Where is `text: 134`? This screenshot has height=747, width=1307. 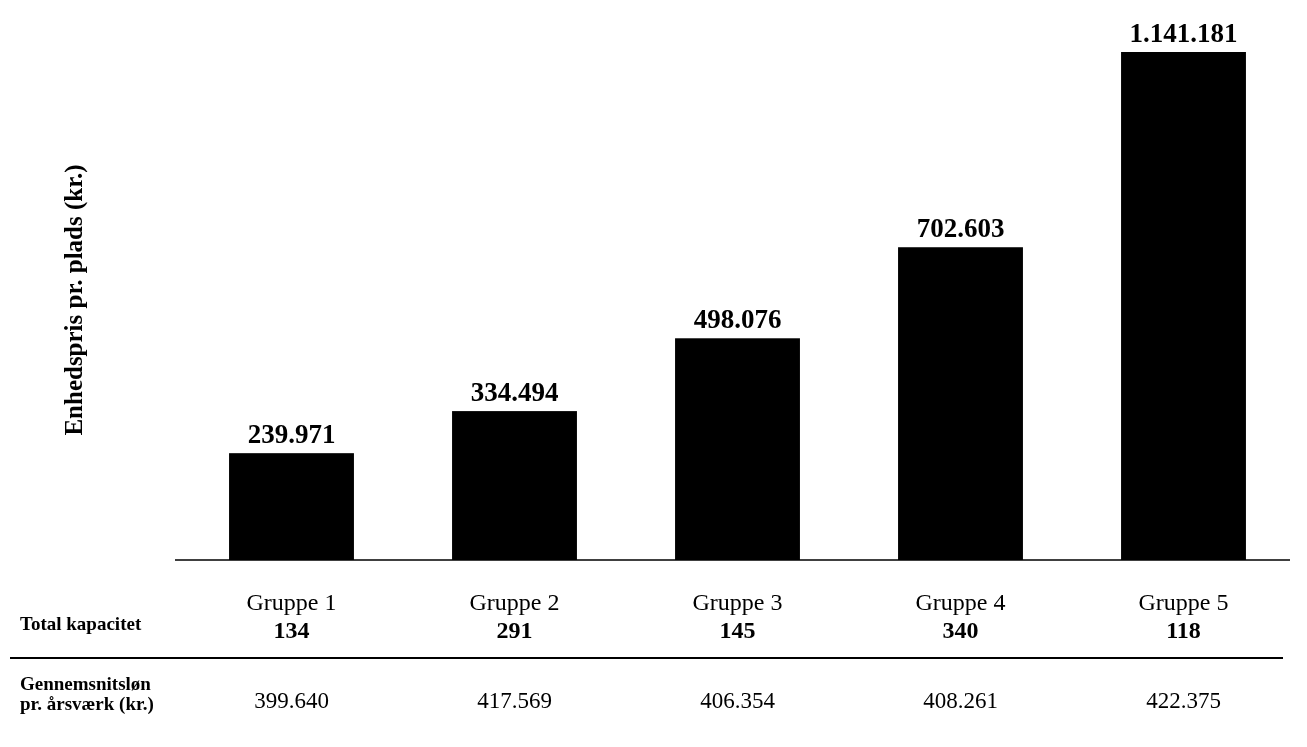
text: 134 is located at coordinates (291, 630).